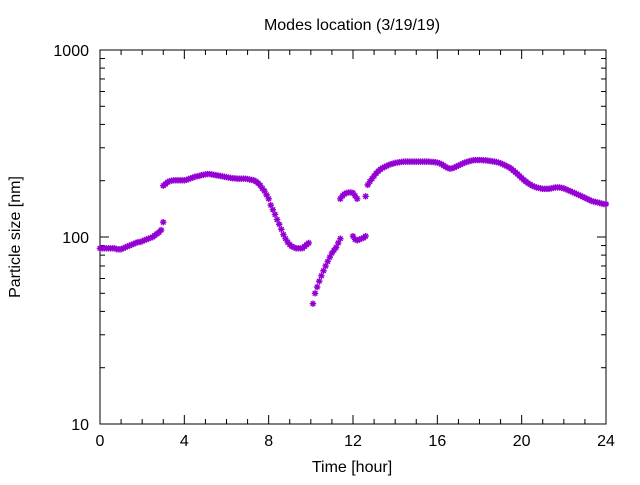 The height and width of the screenshot is (485, 640). Describe the element at coordinates (352, 467) in the screenshot. I see `x-axis-label: Time [hour]` at that location.